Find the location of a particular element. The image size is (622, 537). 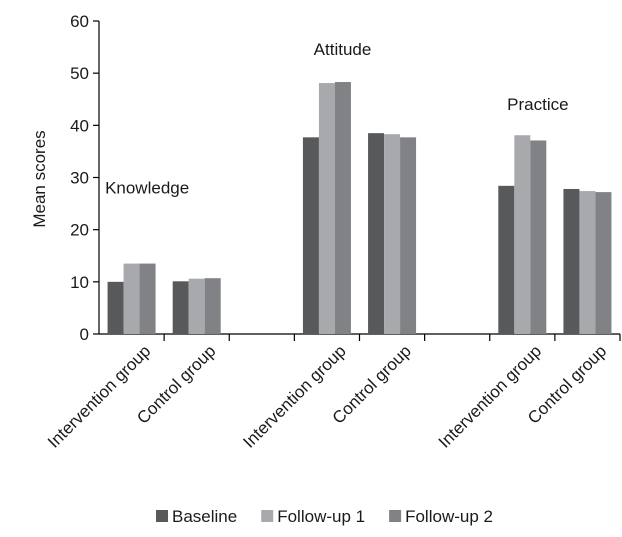

y-tick-label: 60 is located at coordinates (79, 21).